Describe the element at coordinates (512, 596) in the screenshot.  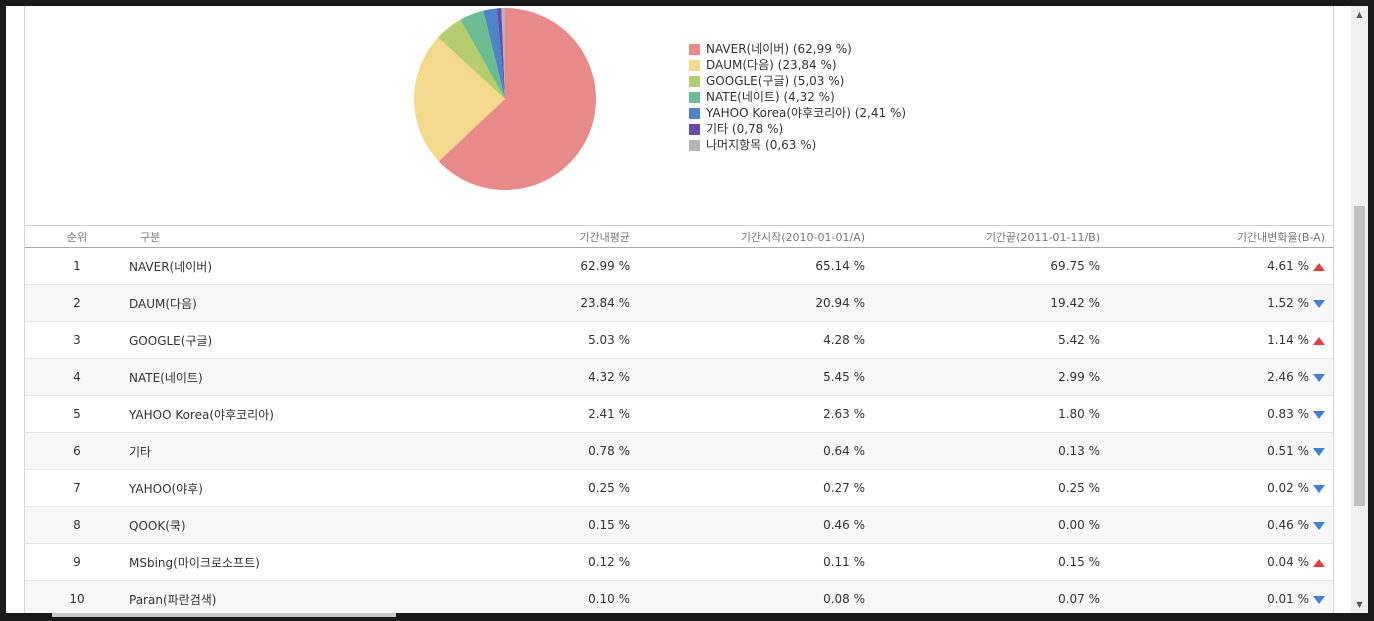
I see `average-cell: 0.10 %` at that location.